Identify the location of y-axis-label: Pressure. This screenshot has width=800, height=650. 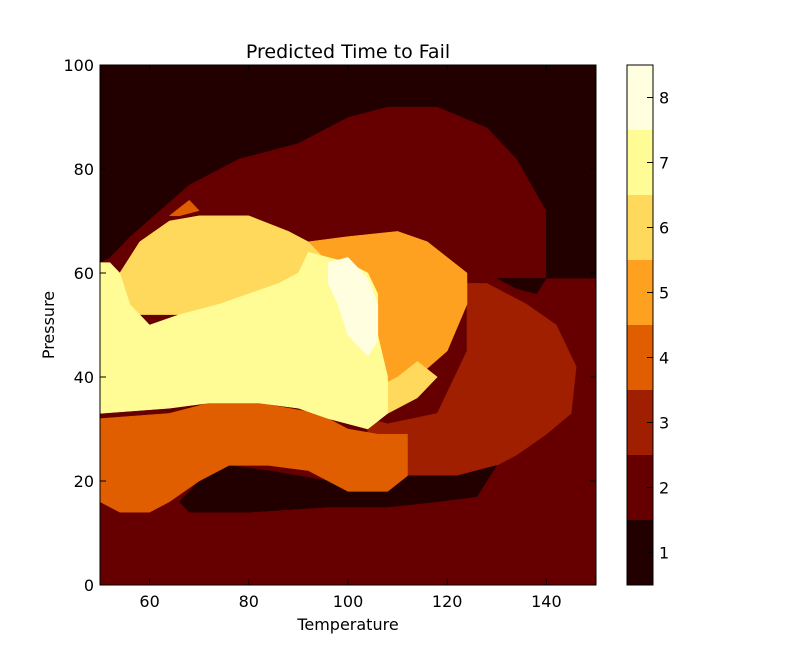
(48, 325).